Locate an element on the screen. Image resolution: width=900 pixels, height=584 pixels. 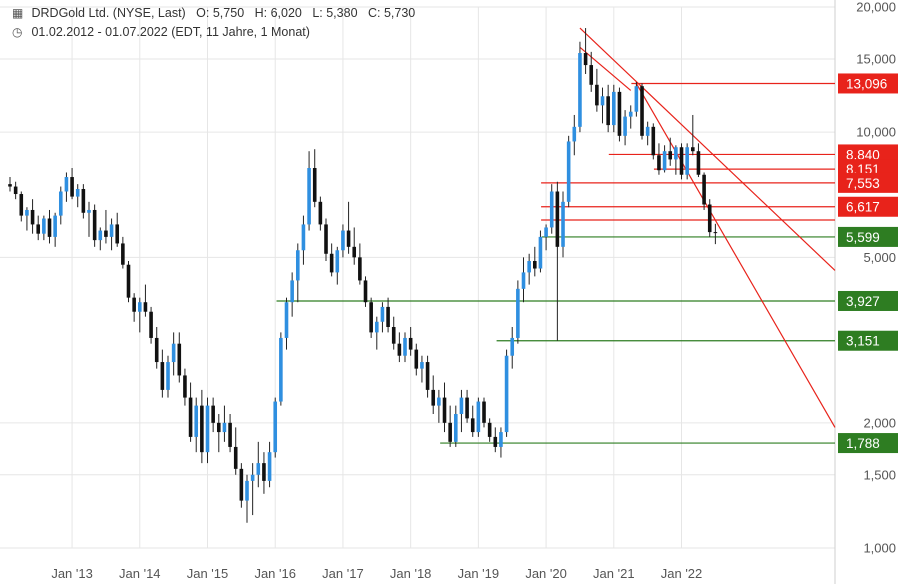
x-tick-label: Jan '15 is located at coordinates (208, 573).